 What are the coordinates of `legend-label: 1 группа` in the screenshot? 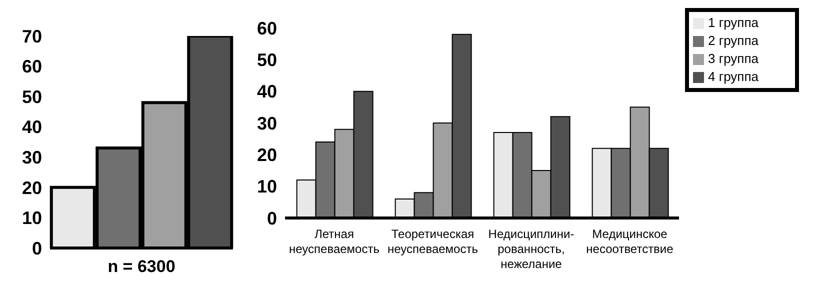 It's located at (733, 22).